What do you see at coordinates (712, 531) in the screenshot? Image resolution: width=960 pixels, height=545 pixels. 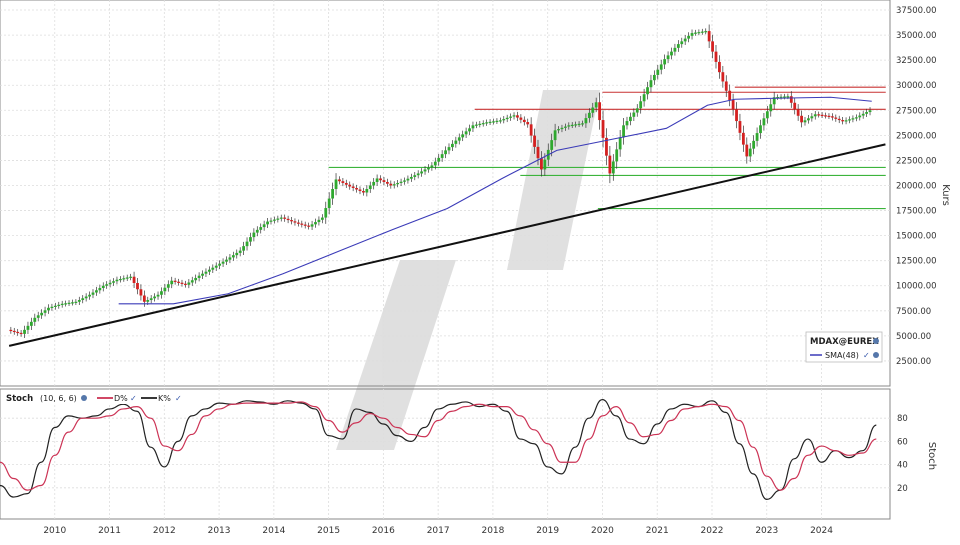 I see `x-tick-label: 2022` at bounding box center [712, 531].